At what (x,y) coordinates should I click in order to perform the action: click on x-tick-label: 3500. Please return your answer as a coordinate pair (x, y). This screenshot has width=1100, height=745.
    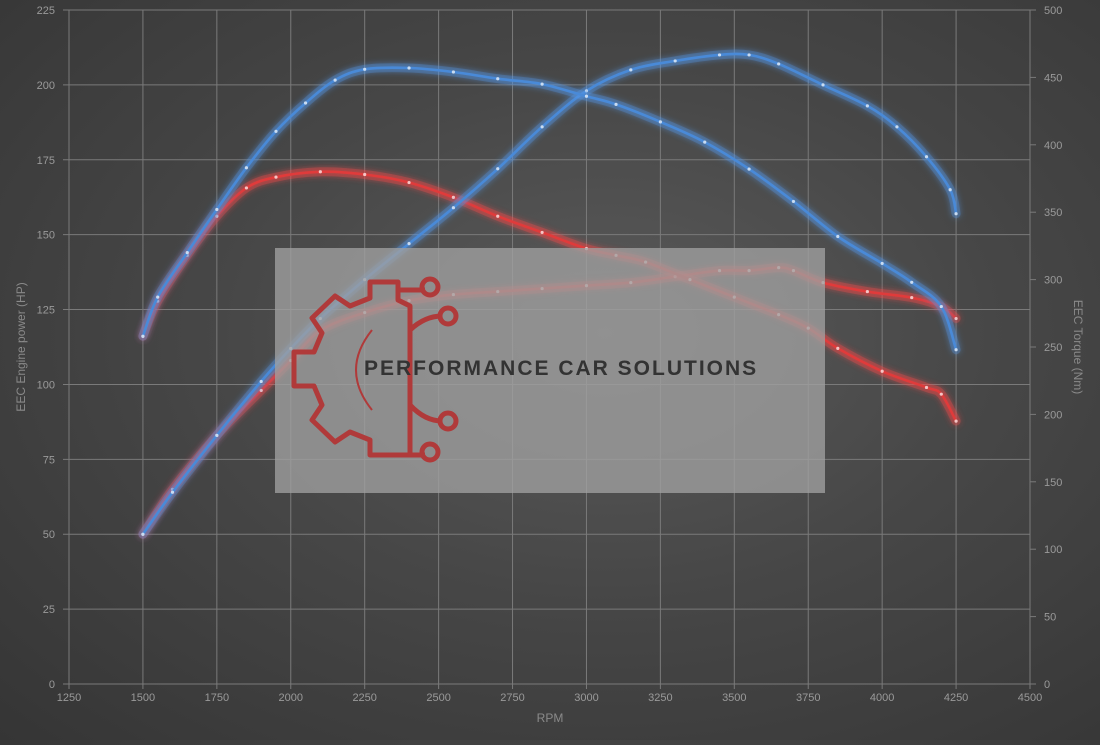
    Looking at the image, I should click on (734, 698).